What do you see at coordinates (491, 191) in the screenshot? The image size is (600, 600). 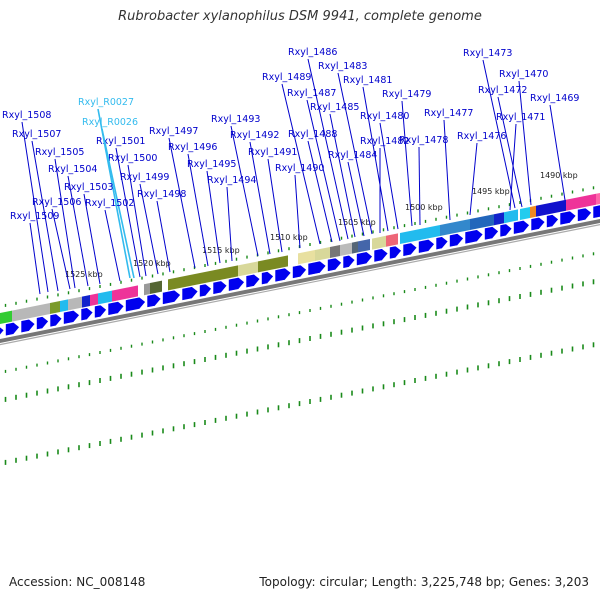 I see `kbp-tick-label: 1495 kbp` at bounding box center [491, 191].